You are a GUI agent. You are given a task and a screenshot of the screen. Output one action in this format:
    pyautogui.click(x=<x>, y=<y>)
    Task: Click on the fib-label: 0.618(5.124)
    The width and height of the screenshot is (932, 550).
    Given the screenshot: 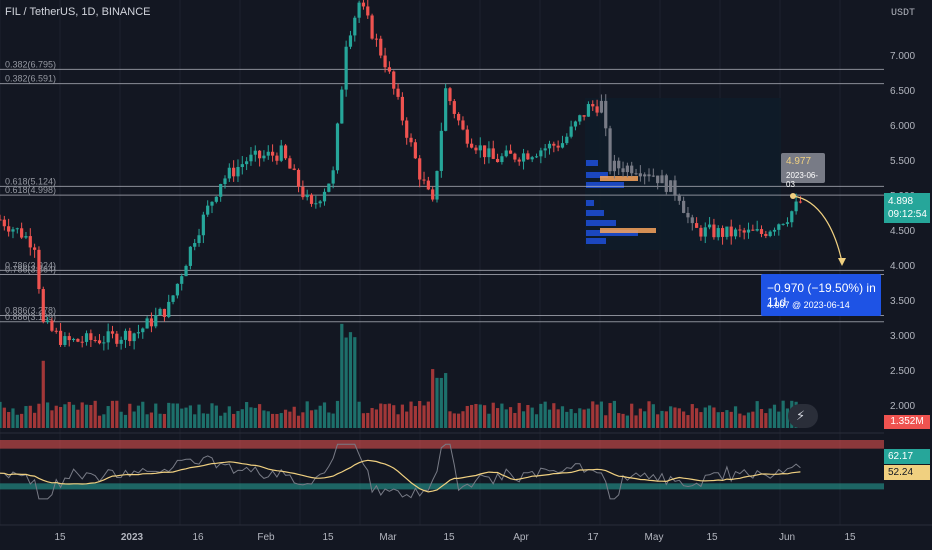 What is the action you would take?
    pyautogui.click(x=30, y=181)
    